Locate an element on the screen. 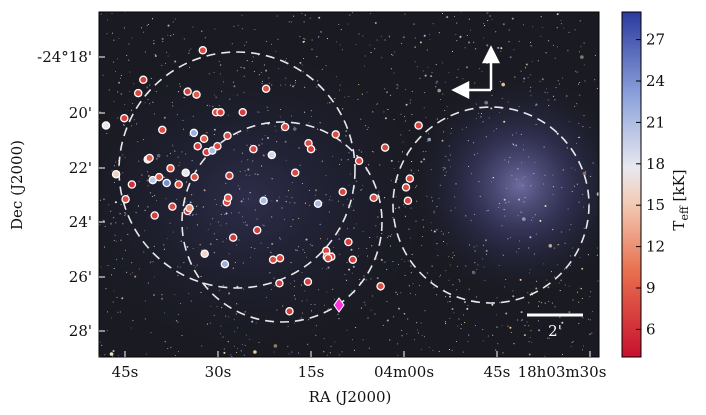 The image size is (706, 415). y-tick-label: 20' is located at coordinates (80, 113).